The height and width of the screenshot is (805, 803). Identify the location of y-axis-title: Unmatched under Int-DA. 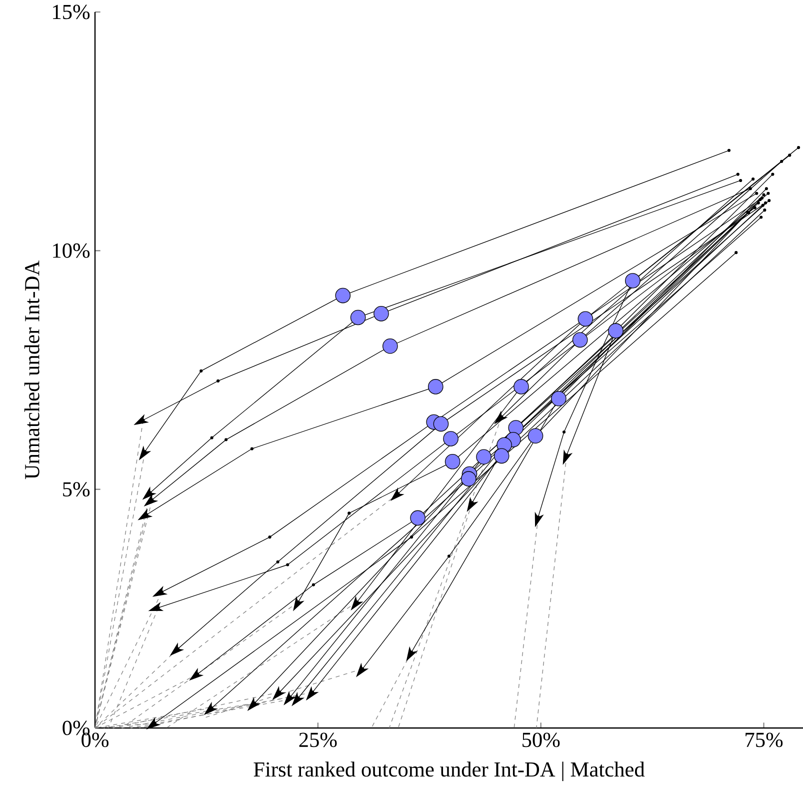
(32, 370).